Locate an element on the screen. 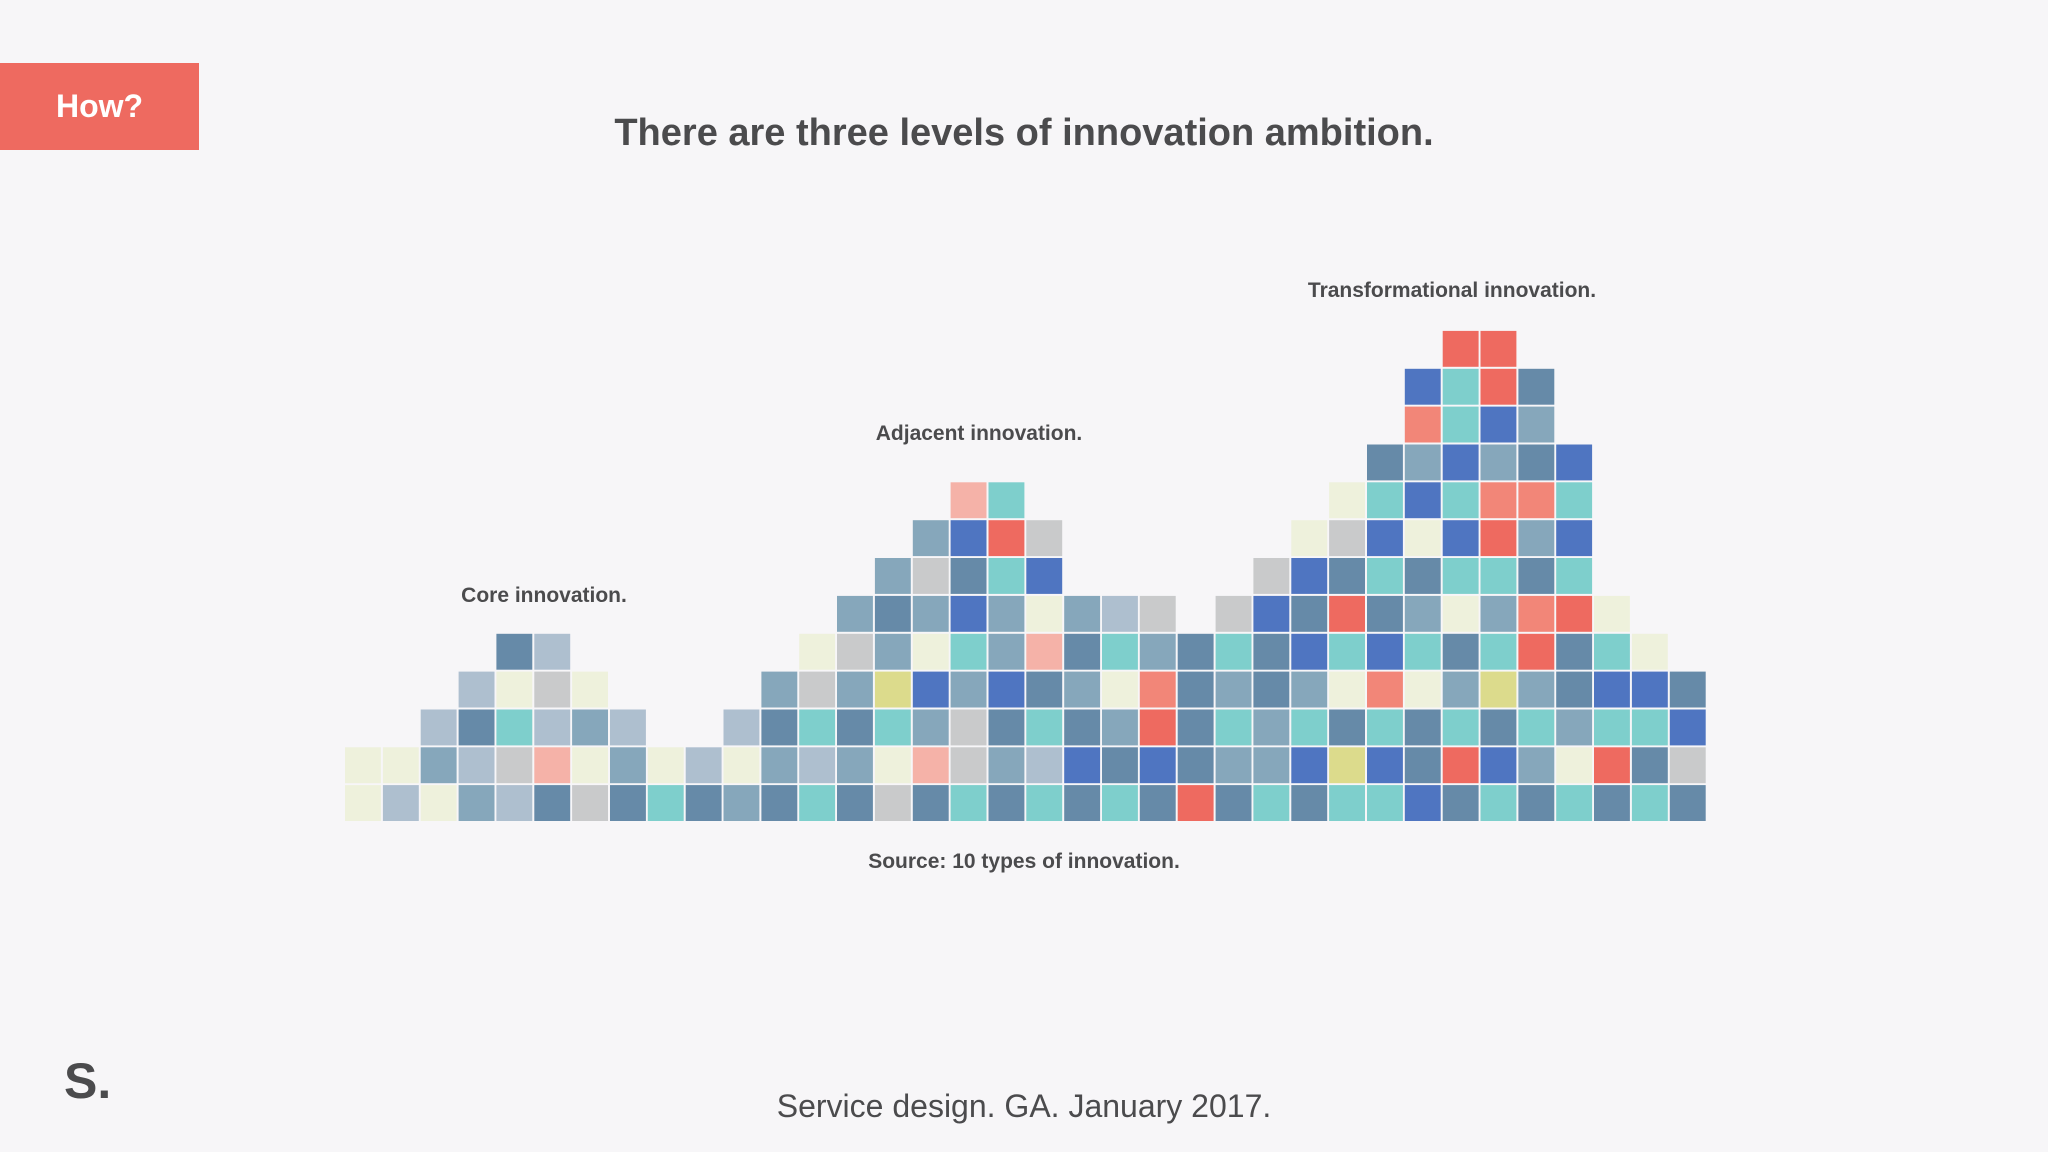  tile-r1-c4 is located at coordinates (514, 765).